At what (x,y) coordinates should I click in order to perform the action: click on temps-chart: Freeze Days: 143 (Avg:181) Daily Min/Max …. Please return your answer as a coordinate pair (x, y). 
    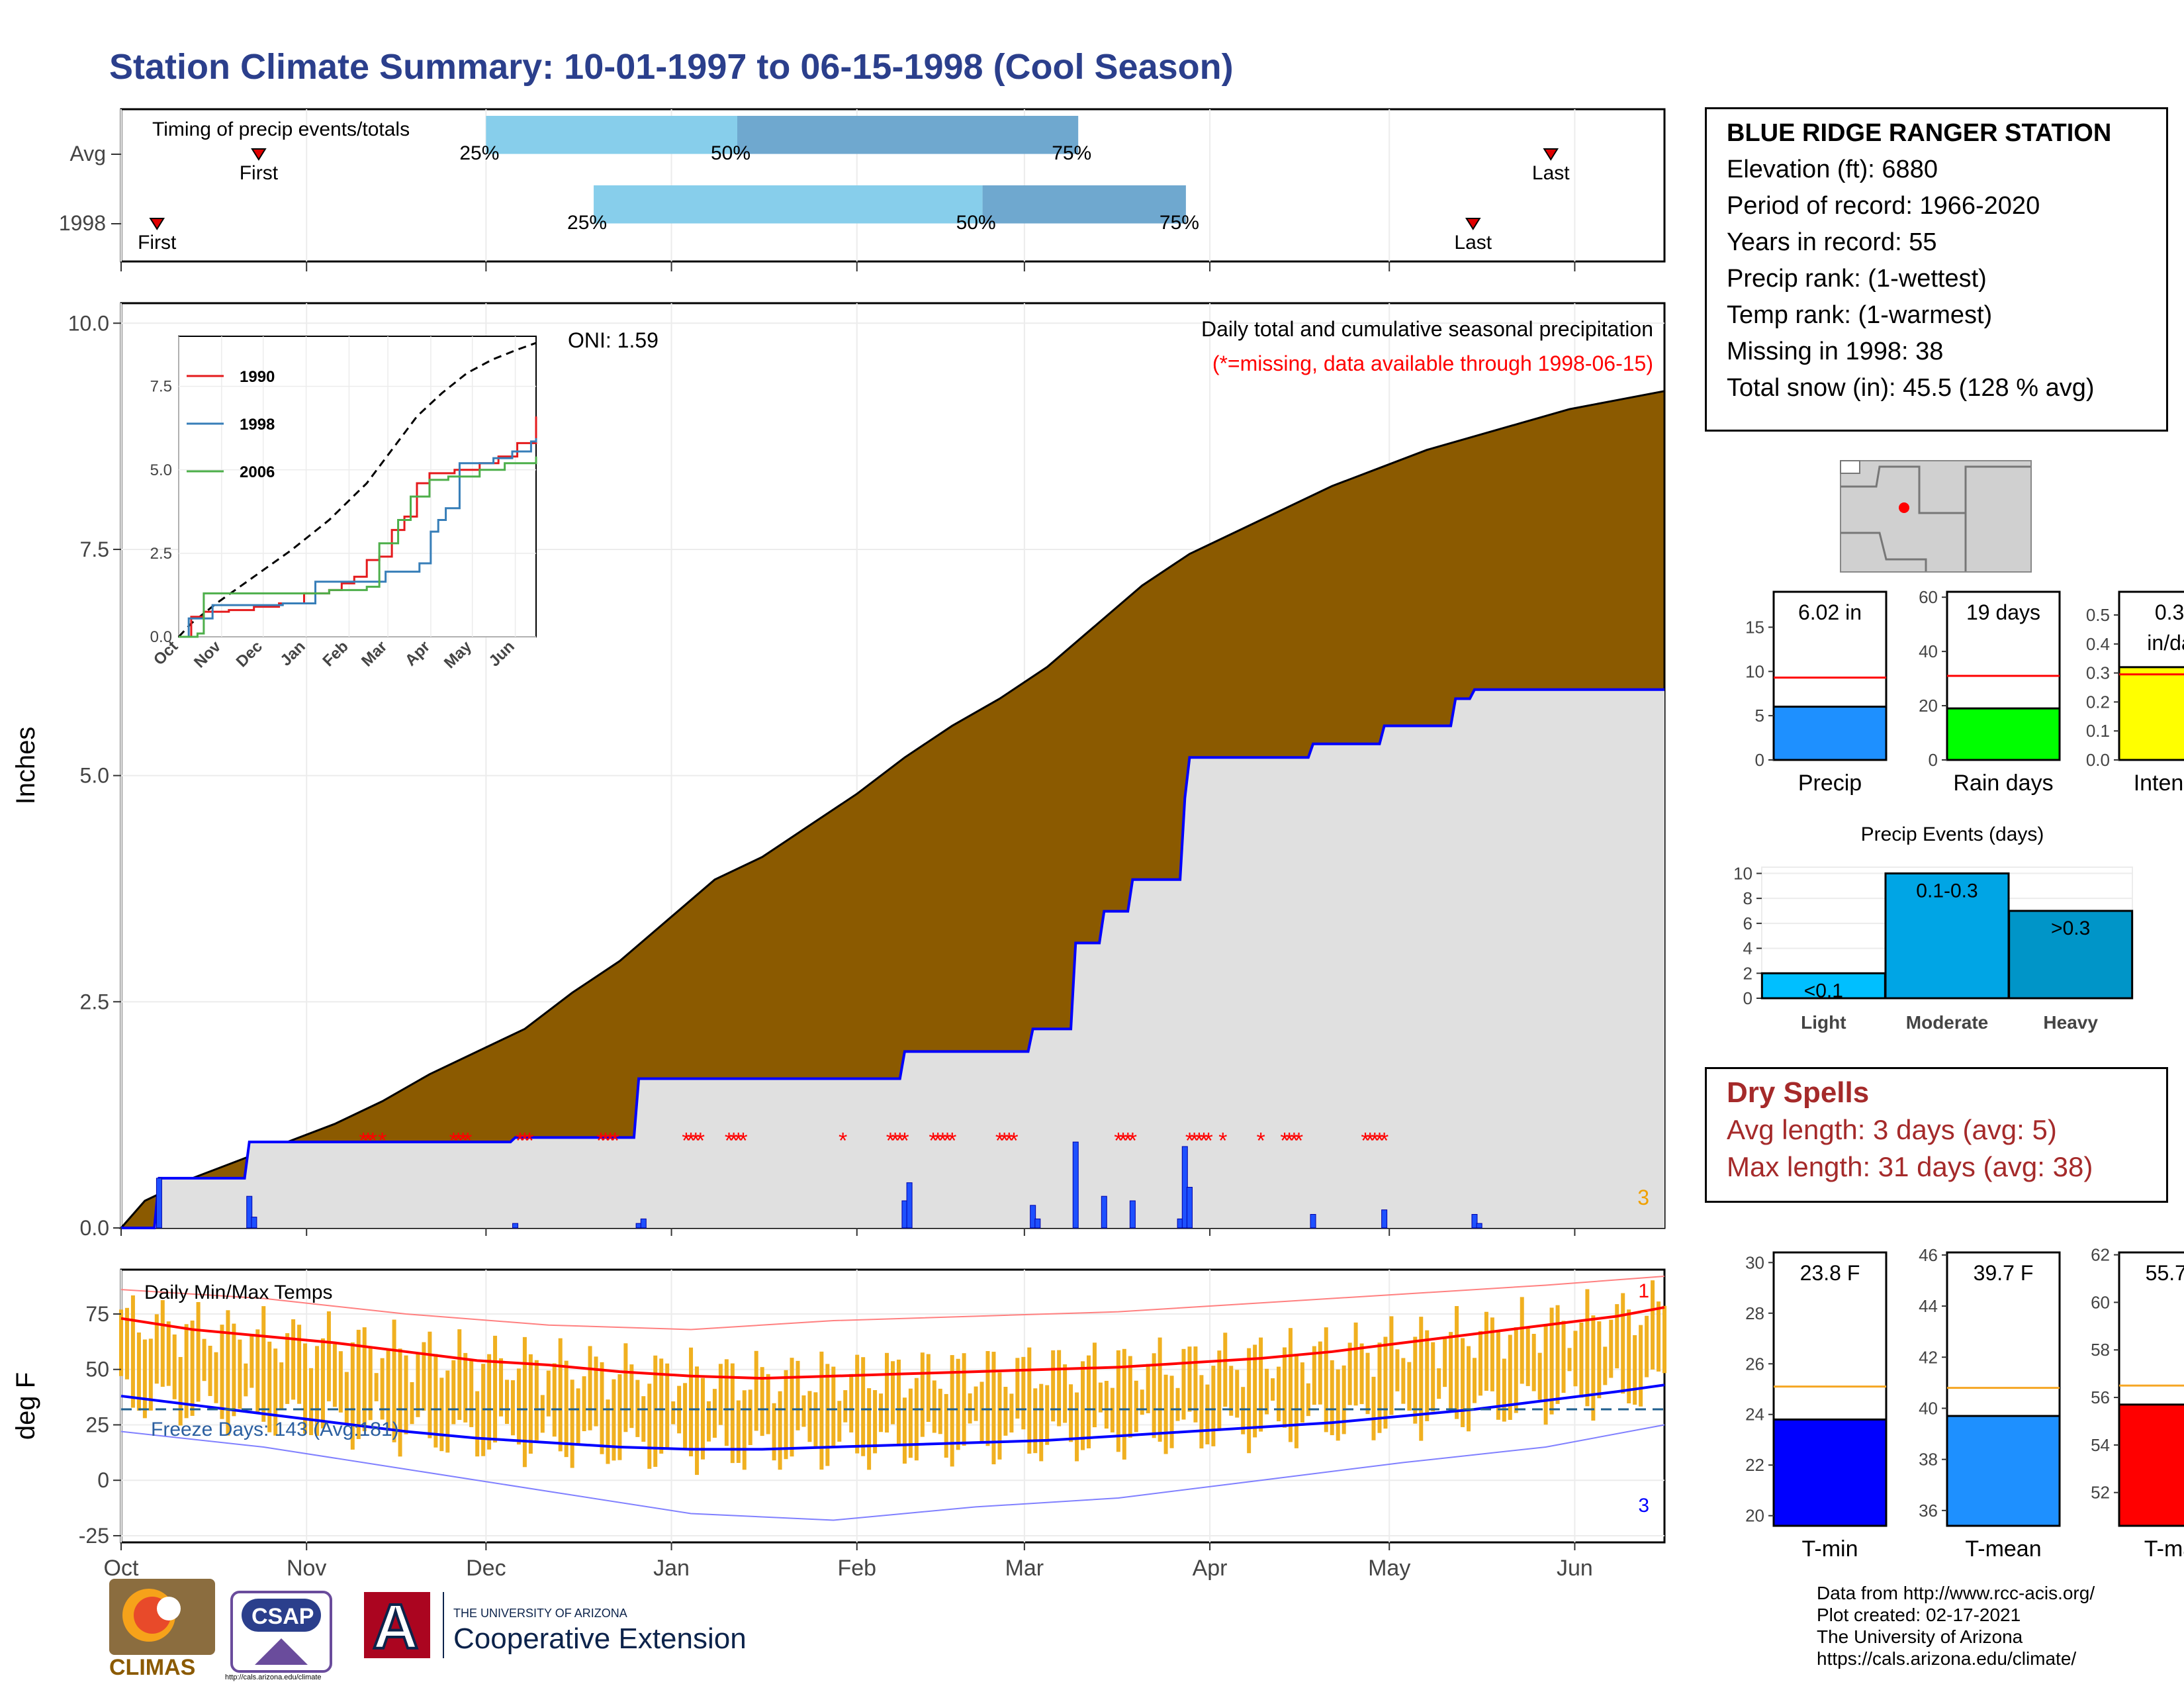
    Looking at the image, I should click on (839, 1424).